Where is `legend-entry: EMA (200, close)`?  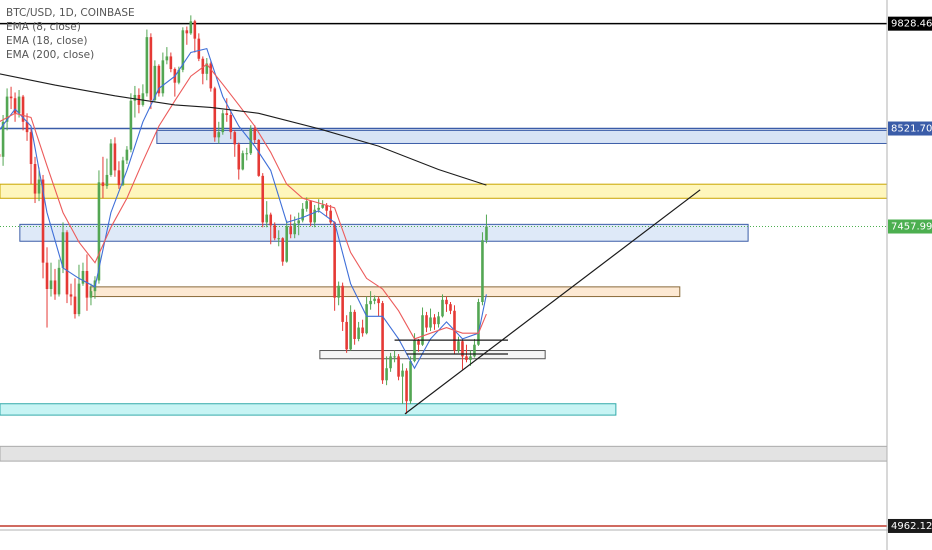
legend-entry: EMA (200, close) is located at coordinates (50, 55).